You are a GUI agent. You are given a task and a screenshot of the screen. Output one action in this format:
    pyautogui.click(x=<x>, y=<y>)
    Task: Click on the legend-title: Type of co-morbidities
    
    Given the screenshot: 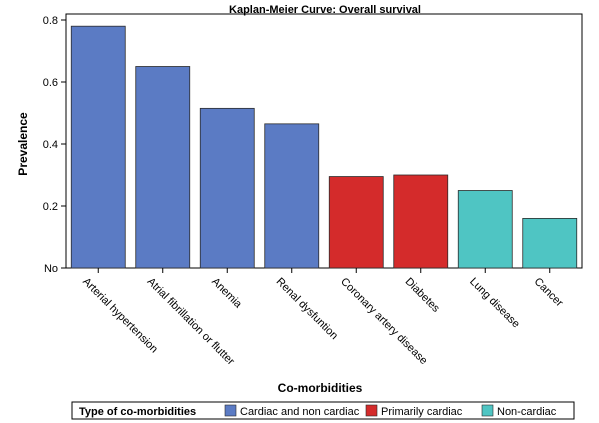 What is the action you would take?
    pyautogui.click(x=137, y=412)
    